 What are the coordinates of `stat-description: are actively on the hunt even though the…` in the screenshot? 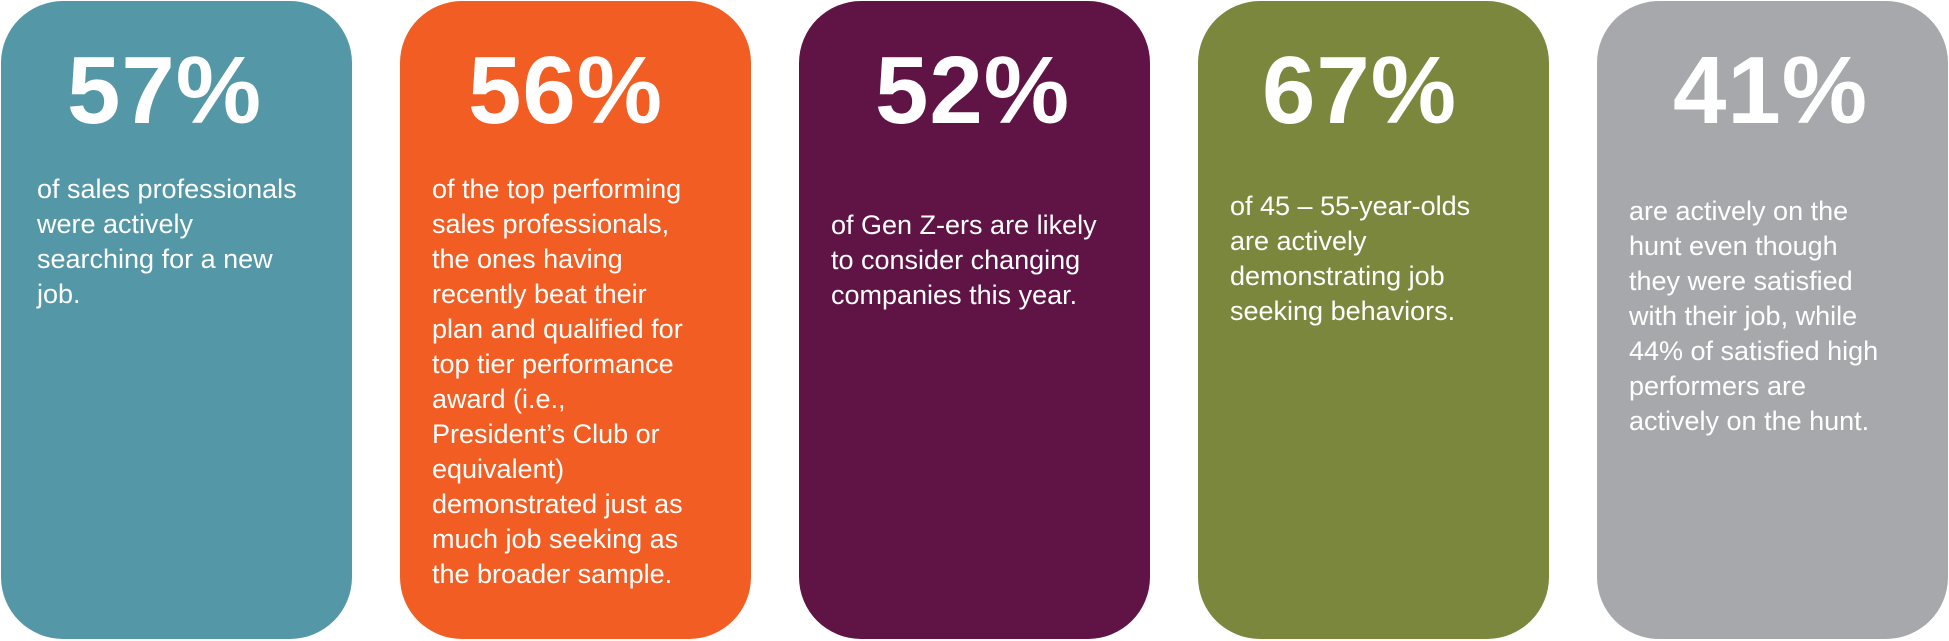 It's located at (1754, 316).